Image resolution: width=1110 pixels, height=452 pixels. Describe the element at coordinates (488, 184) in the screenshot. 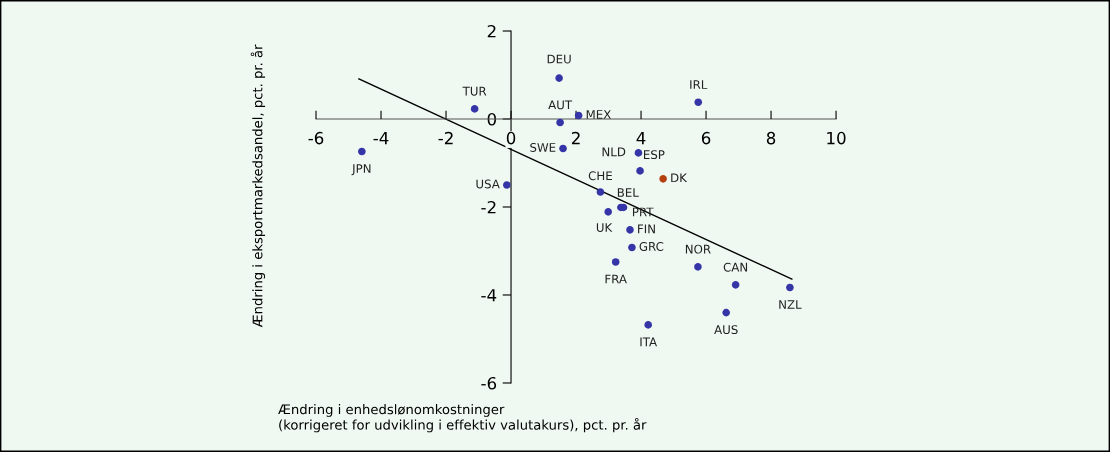

I see `annotation: USA` at that location.